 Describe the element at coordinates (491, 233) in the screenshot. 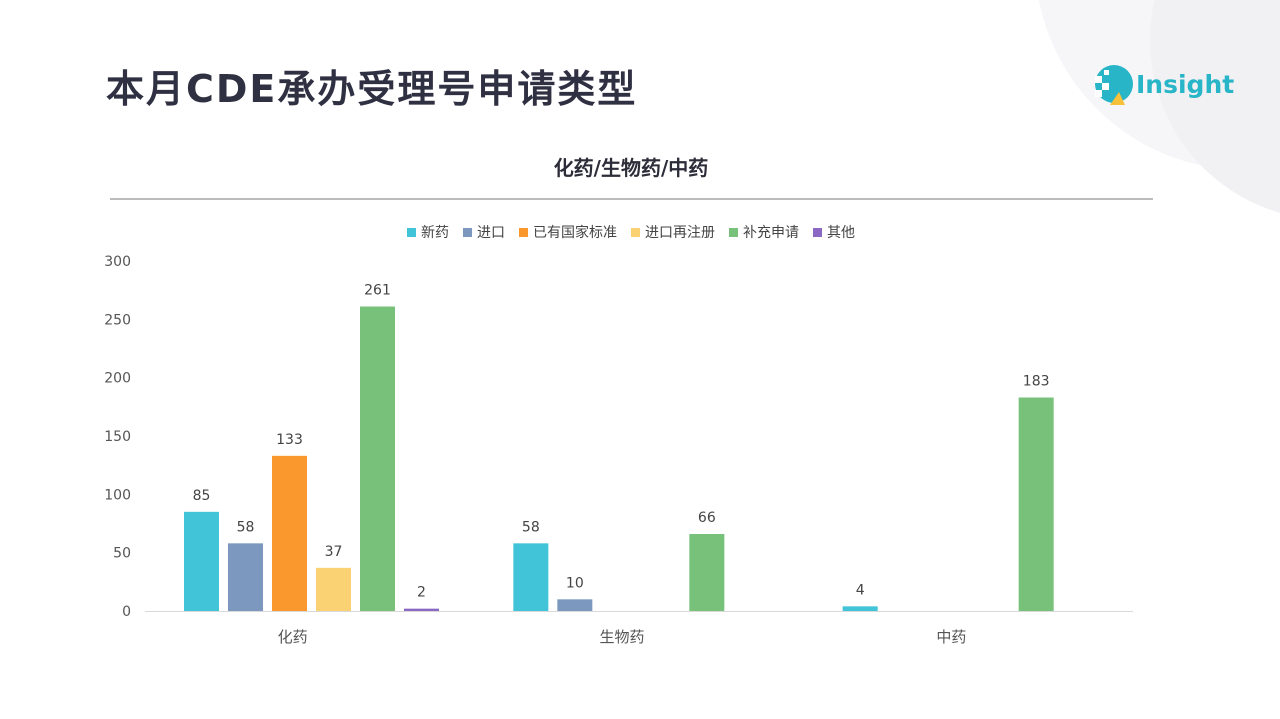

I see `legend-label: 进口` at that location.